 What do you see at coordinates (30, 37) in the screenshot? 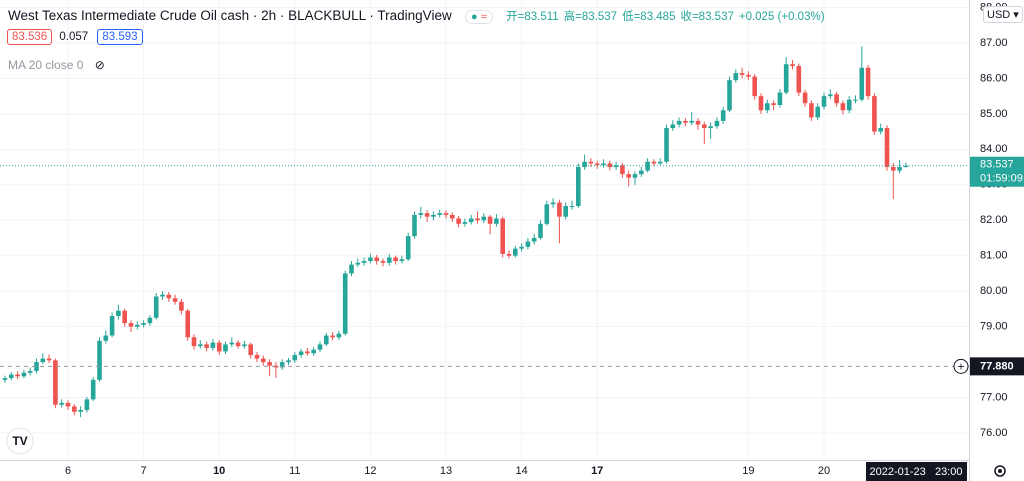
I see `bid: 83.536` at bounding box center [30, 37].